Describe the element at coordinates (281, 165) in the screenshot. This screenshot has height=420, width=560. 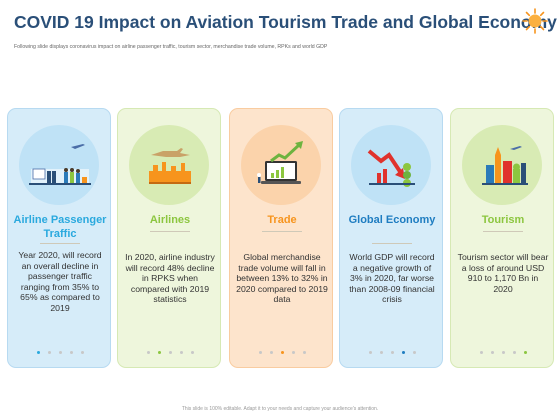
I see `trade-growth-chart-icon` at that location.